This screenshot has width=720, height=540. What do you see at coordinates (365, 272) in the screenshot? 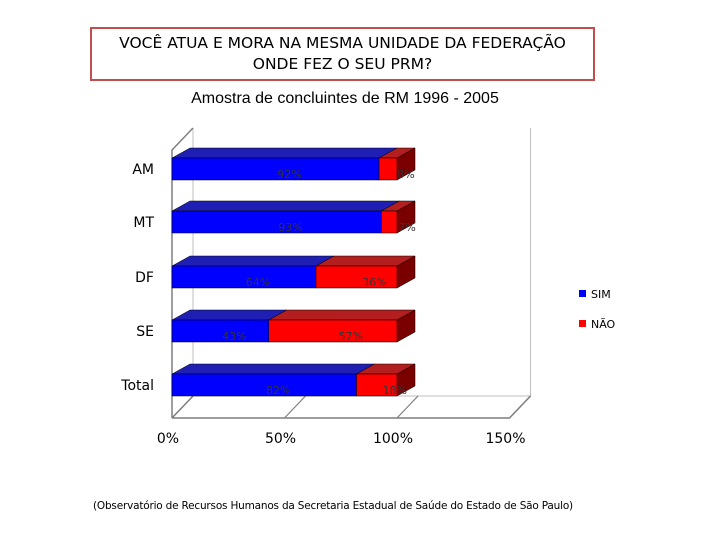
I see `bar-nao-df` at bounding box center [365, 272].